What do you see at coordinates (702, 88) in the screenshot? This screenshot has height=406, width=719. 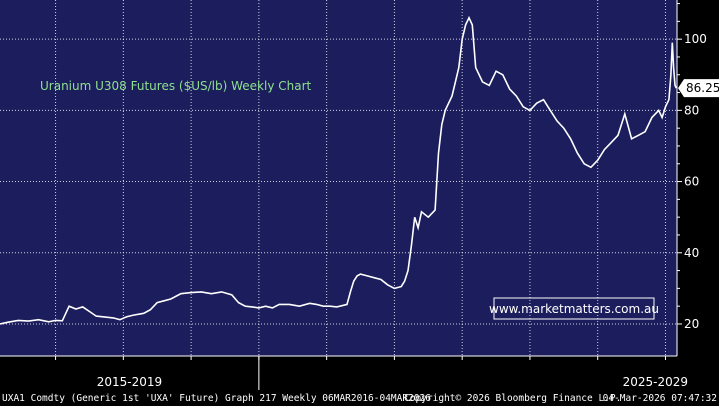 I see `last-value-text: 86.25` at bounding box center [702, 88].